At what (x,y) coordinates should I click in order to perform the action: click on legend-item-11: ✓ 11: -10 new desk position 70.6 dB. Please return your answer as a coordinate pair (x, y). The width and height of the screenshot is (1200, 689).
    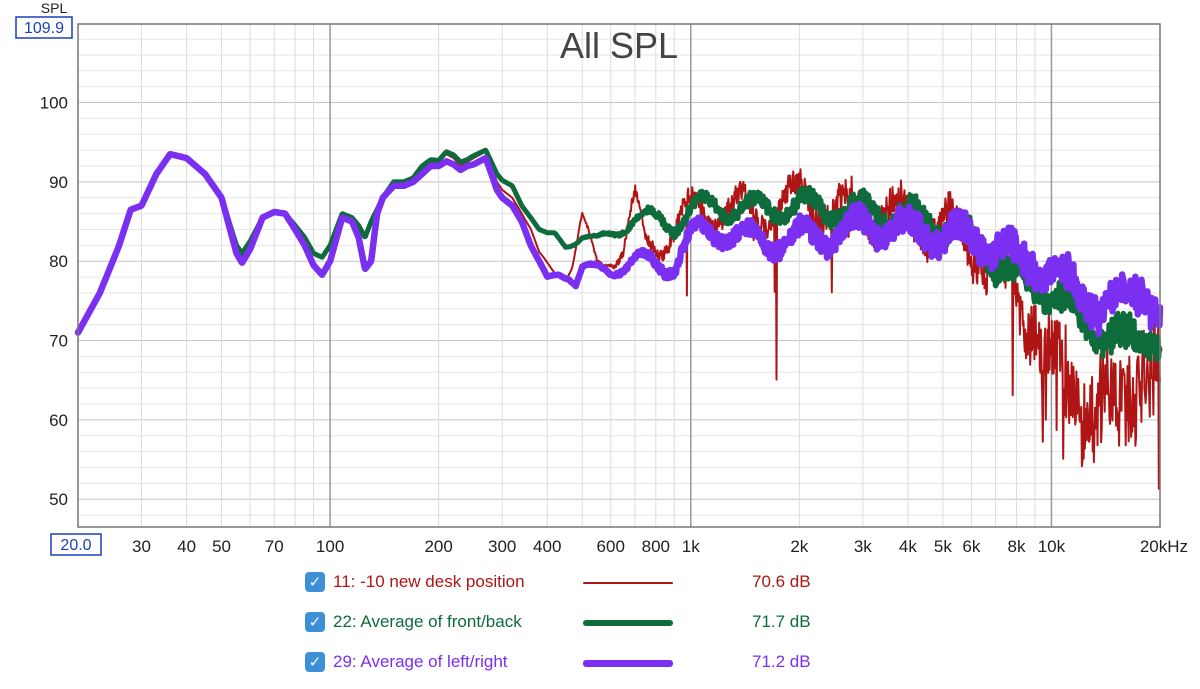
    Looking at the image, I should click on (585, 588).